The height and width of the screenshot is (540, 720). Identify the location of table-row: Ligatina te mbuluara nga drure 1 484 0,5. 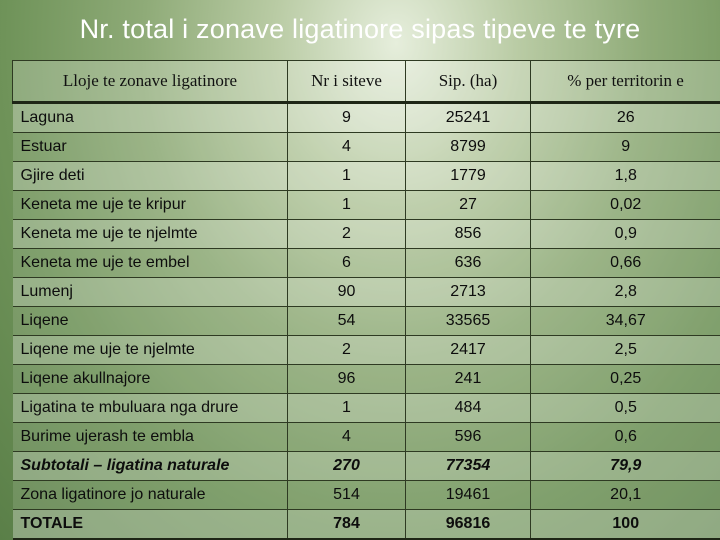
(366, 408).